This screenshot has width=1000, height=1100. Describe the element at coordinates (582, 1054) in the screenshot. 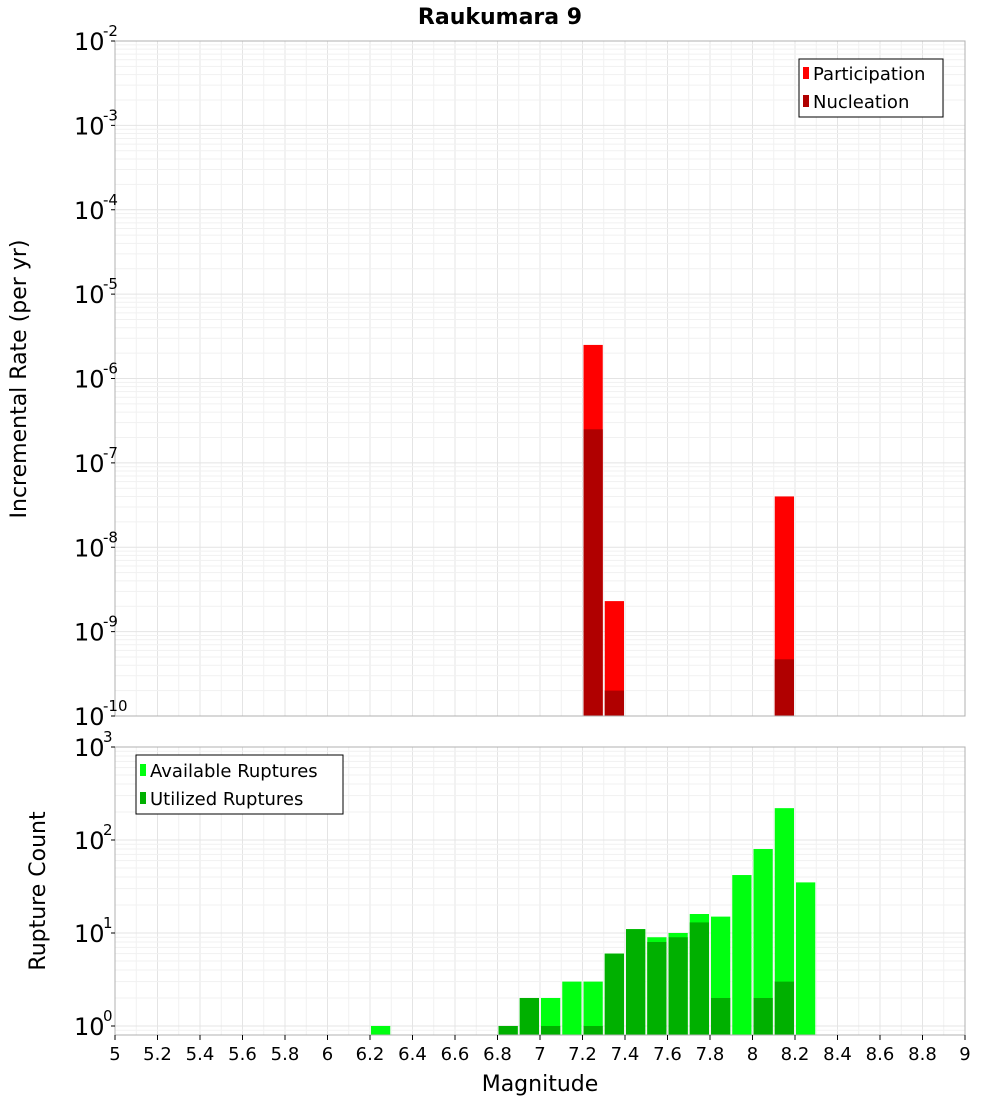

I see `x-tick-label: 7.2` at that location.